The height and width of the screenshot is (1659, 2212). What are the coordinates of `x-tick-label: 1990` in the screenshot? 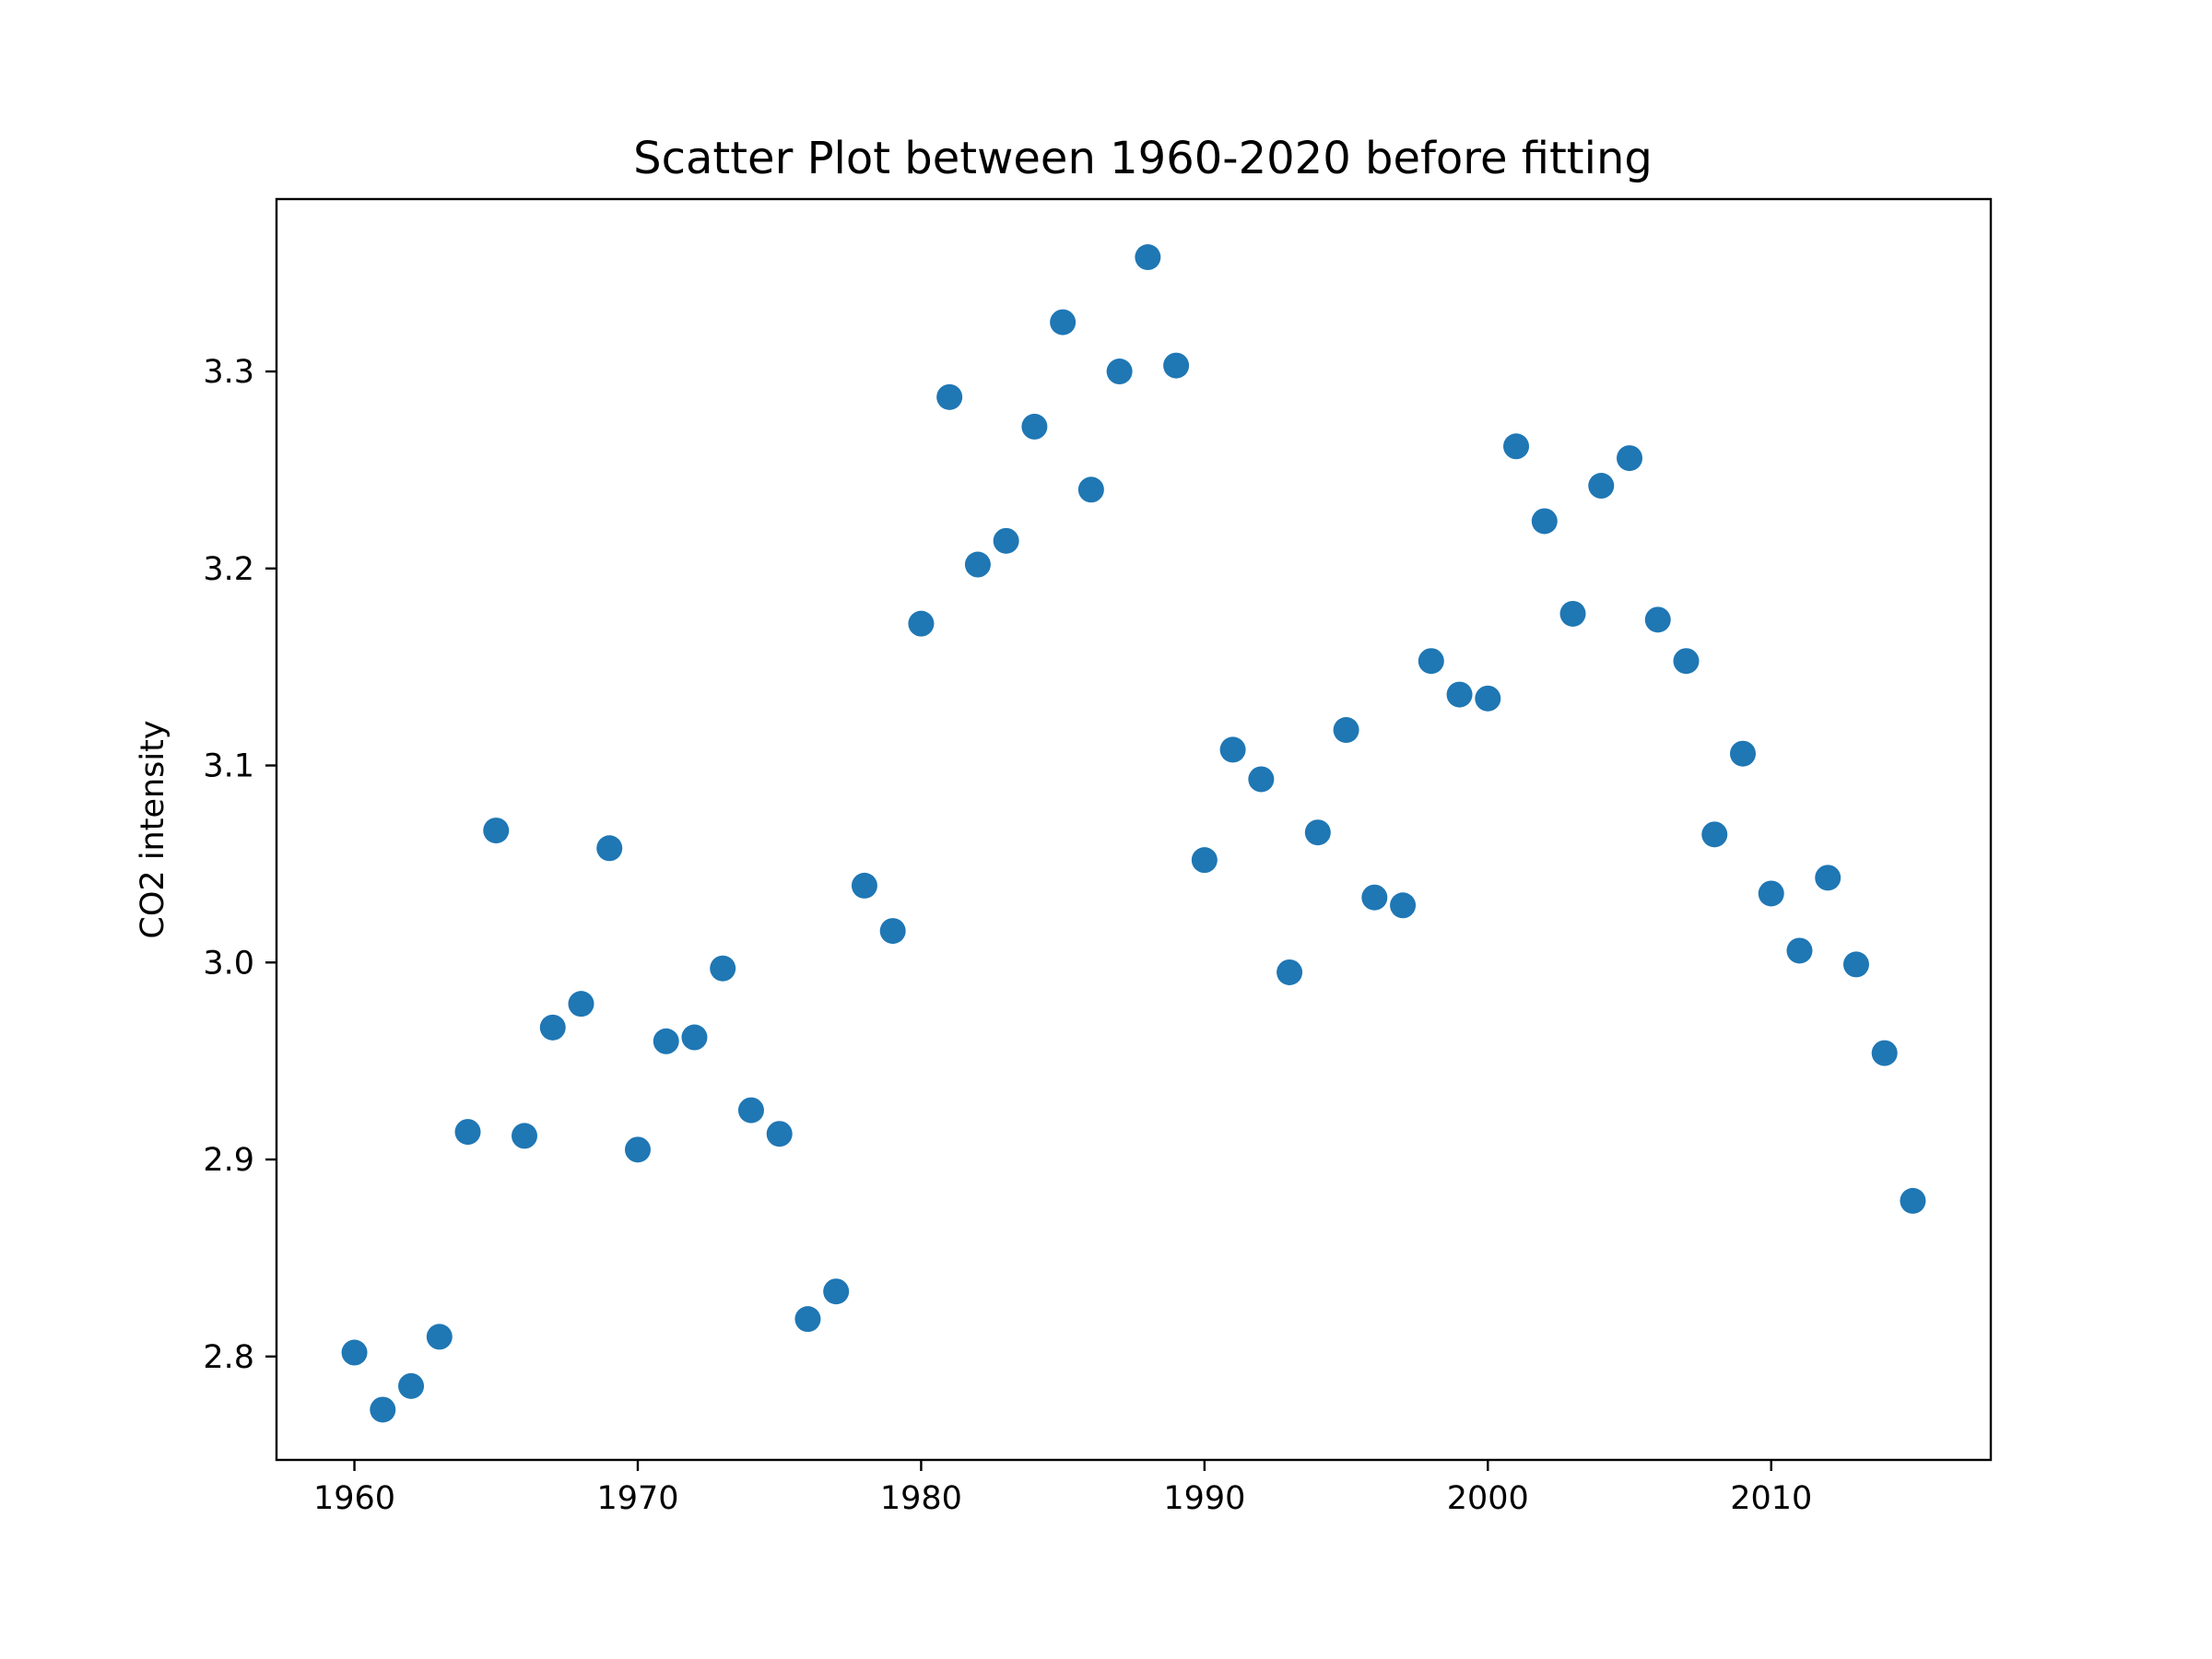 It's located at (1204, 1498).